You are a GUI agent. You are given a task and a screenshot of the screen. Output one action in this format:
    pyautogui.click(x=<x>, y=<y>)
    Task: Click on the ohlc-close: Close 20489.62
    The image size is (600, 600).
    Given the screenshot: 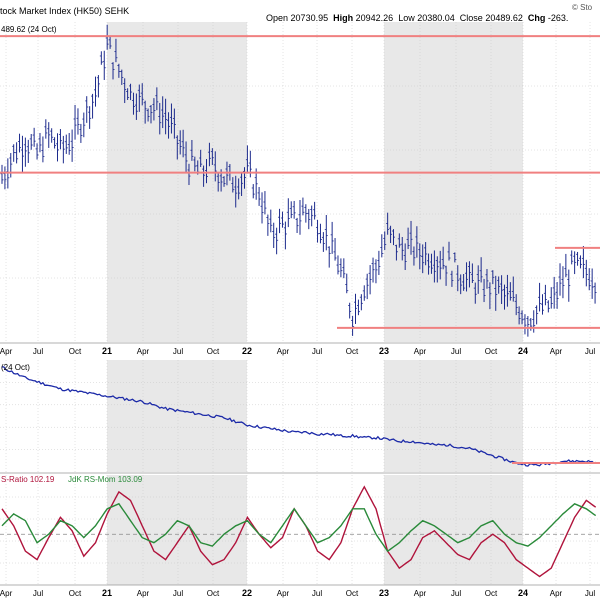 What is the action you would take?
    pyautogui.click(x=491, y=18)
    